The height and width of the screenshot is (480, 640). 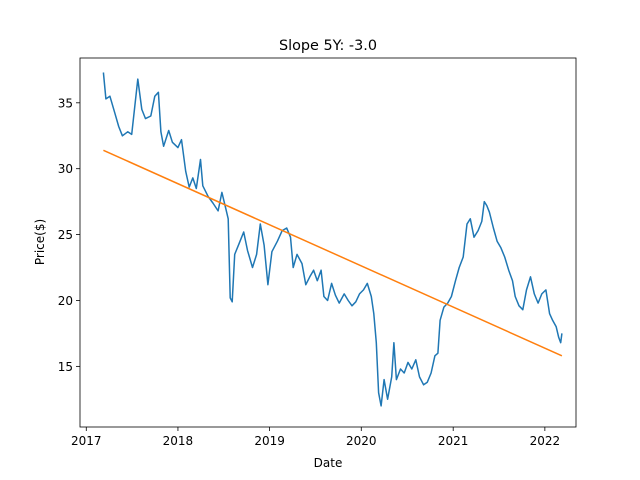 What do you see at coordinates (361, 441) in the screenshot?
I see `x-tick-label: 2020` at bounding box center [361, 441].